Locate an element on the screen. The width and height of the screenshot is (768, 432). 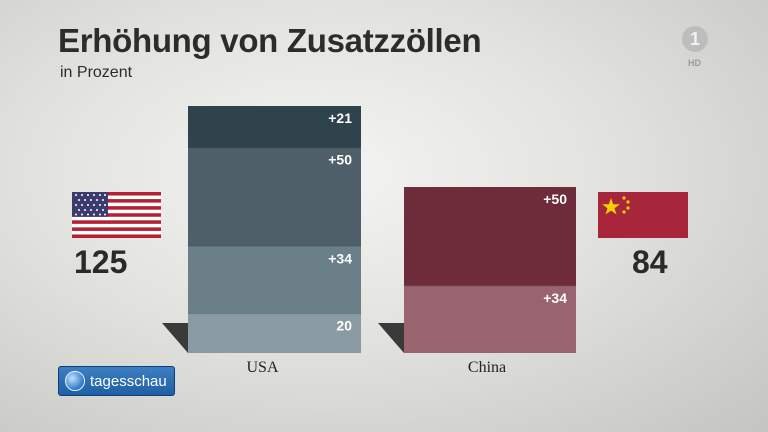
usa-total: 125 is located at coordinates (101, 262).